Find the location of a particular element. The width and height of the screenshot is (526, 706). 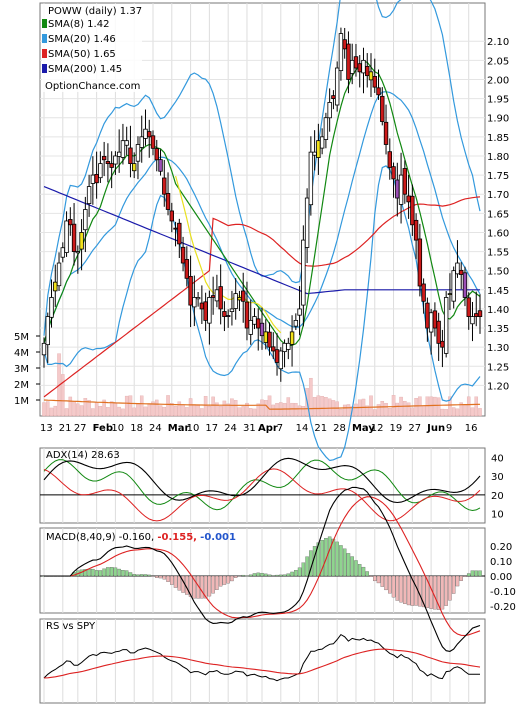

y-tick-label: 1.50 is located at coordinates (498, 272).